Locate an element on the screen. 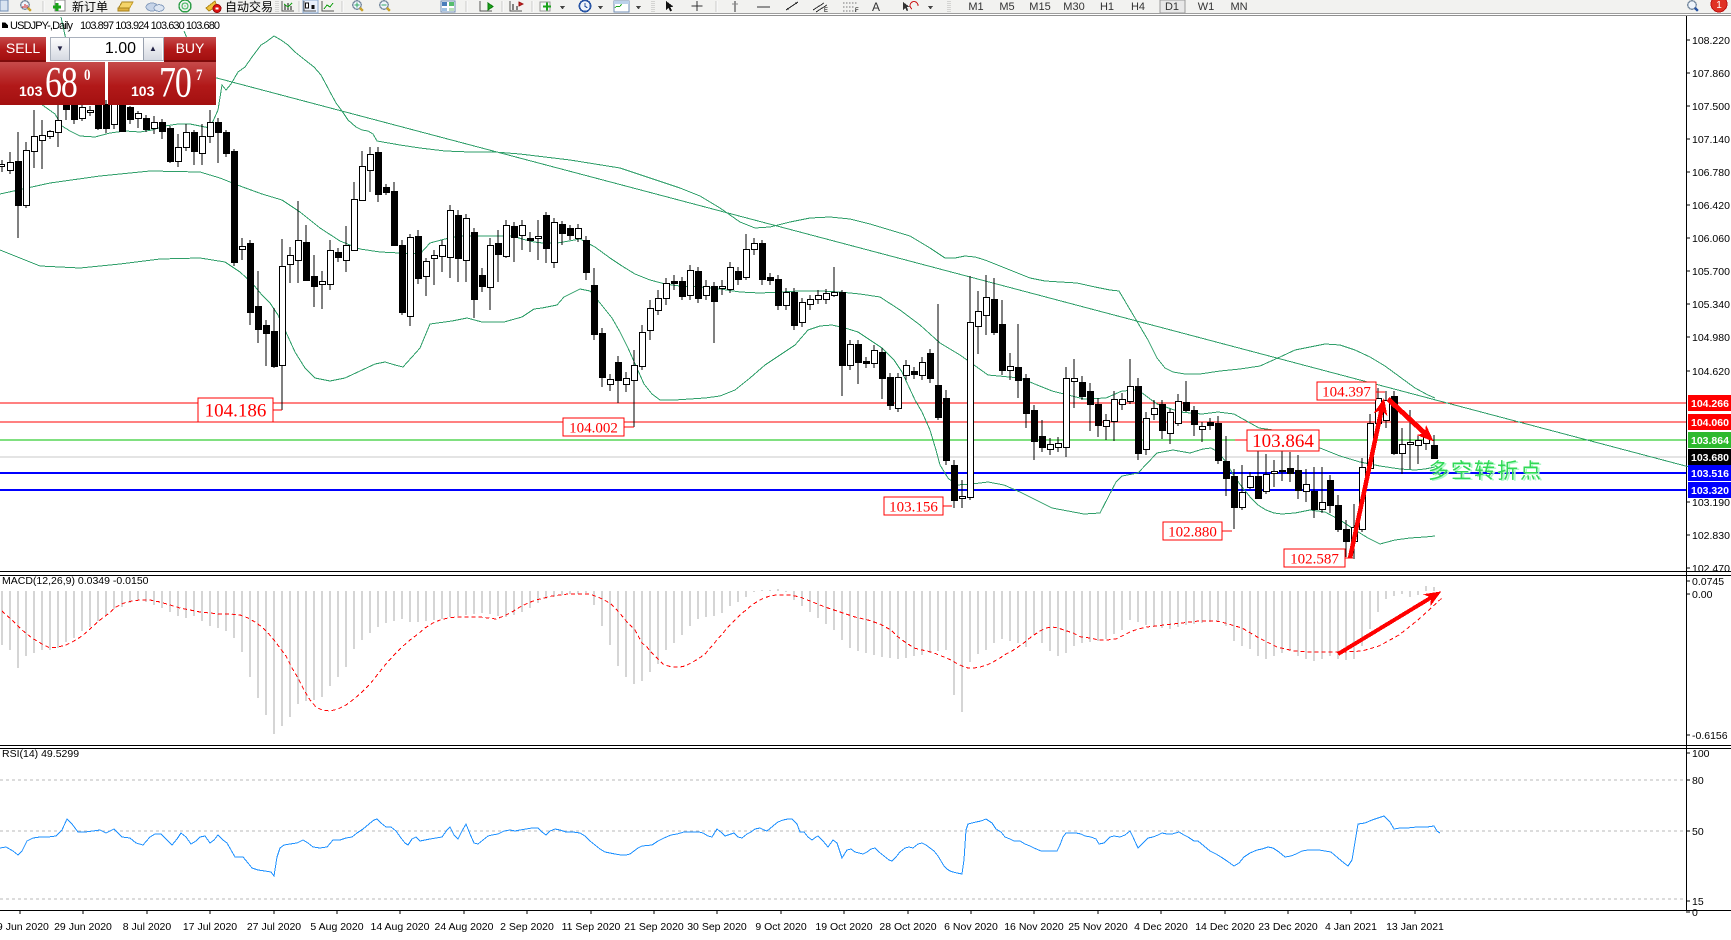  svg-text: 2 Sep 2020 is located at coordinates (527, 927).